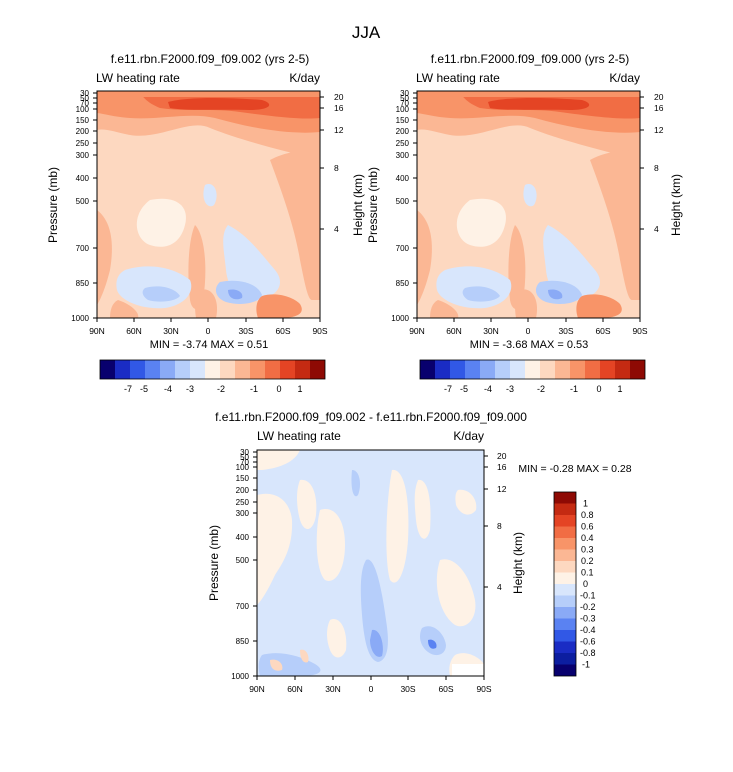 This screenshot has height=772, width=733. What do you see at coordinates (530, 59) in the screenshot?
I see `panel-title: f.e11.rbn.F2000.f09_f09.000 (yrs 2-5)` at bounding box center [530, 59].